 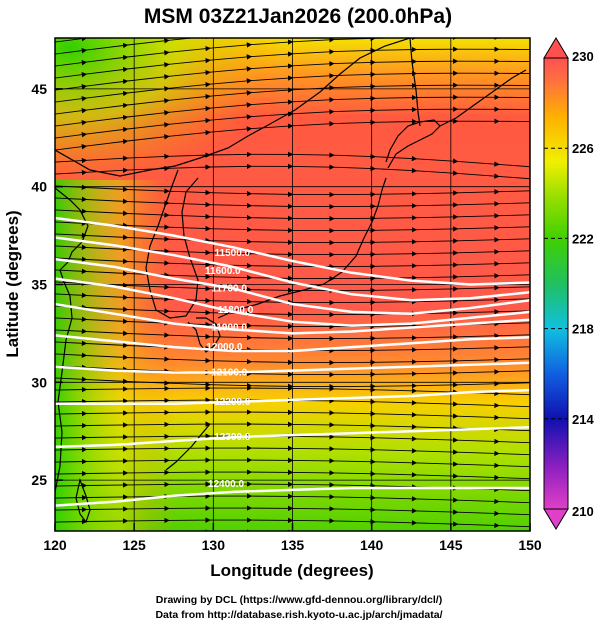 I want to click on y-axis-label: Latitude (degrees), so click(x=12, y=283).